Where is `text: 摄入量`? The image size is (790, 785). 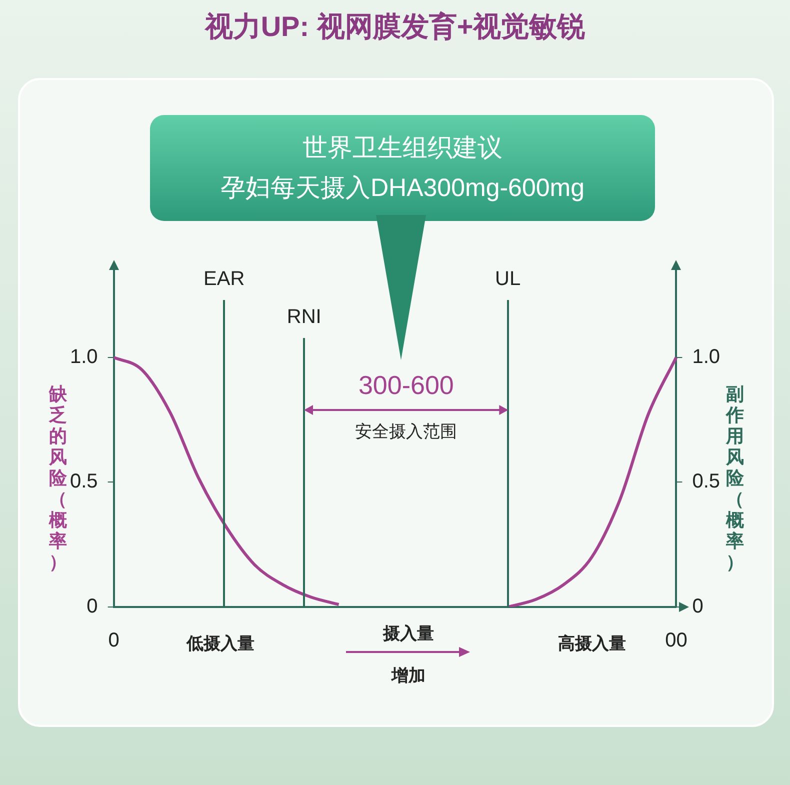 text: 摄入量 is located at coordinates (408, 634).